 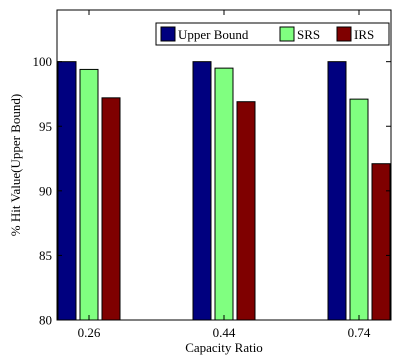 I want to click on legend: Upper Bound SRS IRS, so click(x=272, y=34).